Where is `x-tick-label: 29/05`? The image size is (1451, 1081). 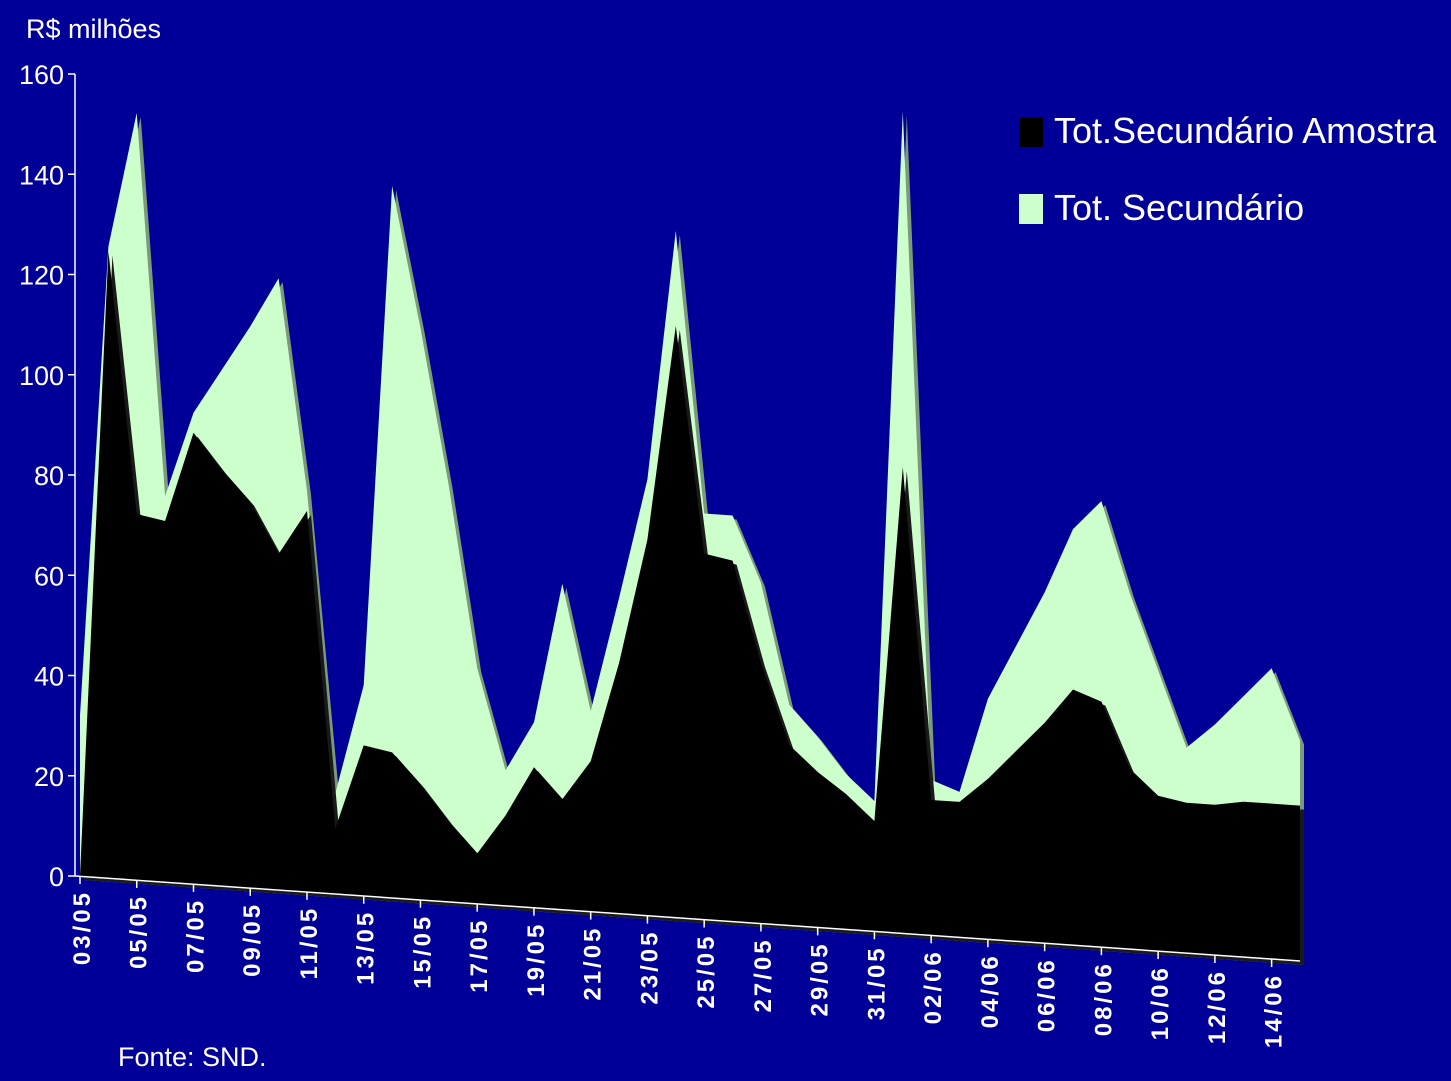 x-tick-label: 29/05 is located at coordinates (820, 978).